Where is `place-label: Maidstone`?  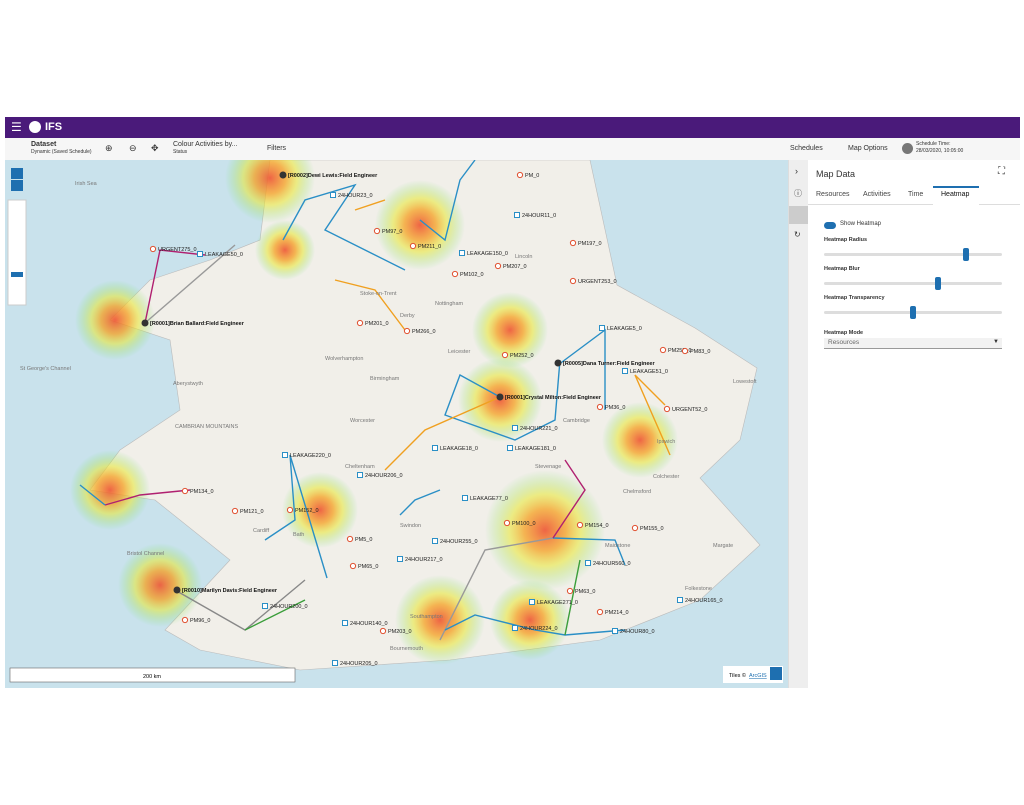
place-label: Maidstone is located at coordinates (617, 546).